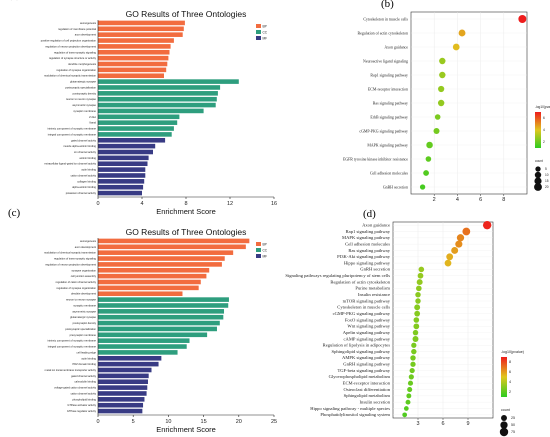 Image resolution: width=550 pixels, height=437 pixels. Describe the element at coordinates (417, 424) in the screenshot. I see `x-tick-label: 3` at that location.